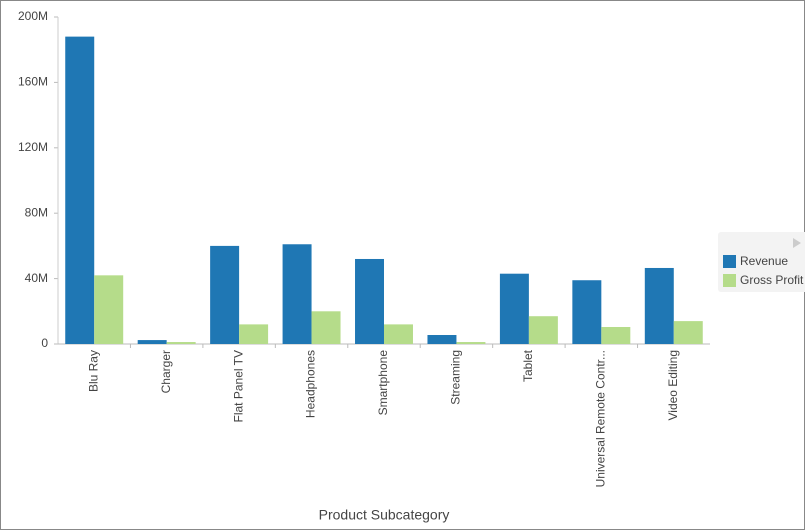 The image size is (805, 530). Describe the element at coordinates (166, 371) in the screenshot. I see `x-tick-label: Charger` at that location.